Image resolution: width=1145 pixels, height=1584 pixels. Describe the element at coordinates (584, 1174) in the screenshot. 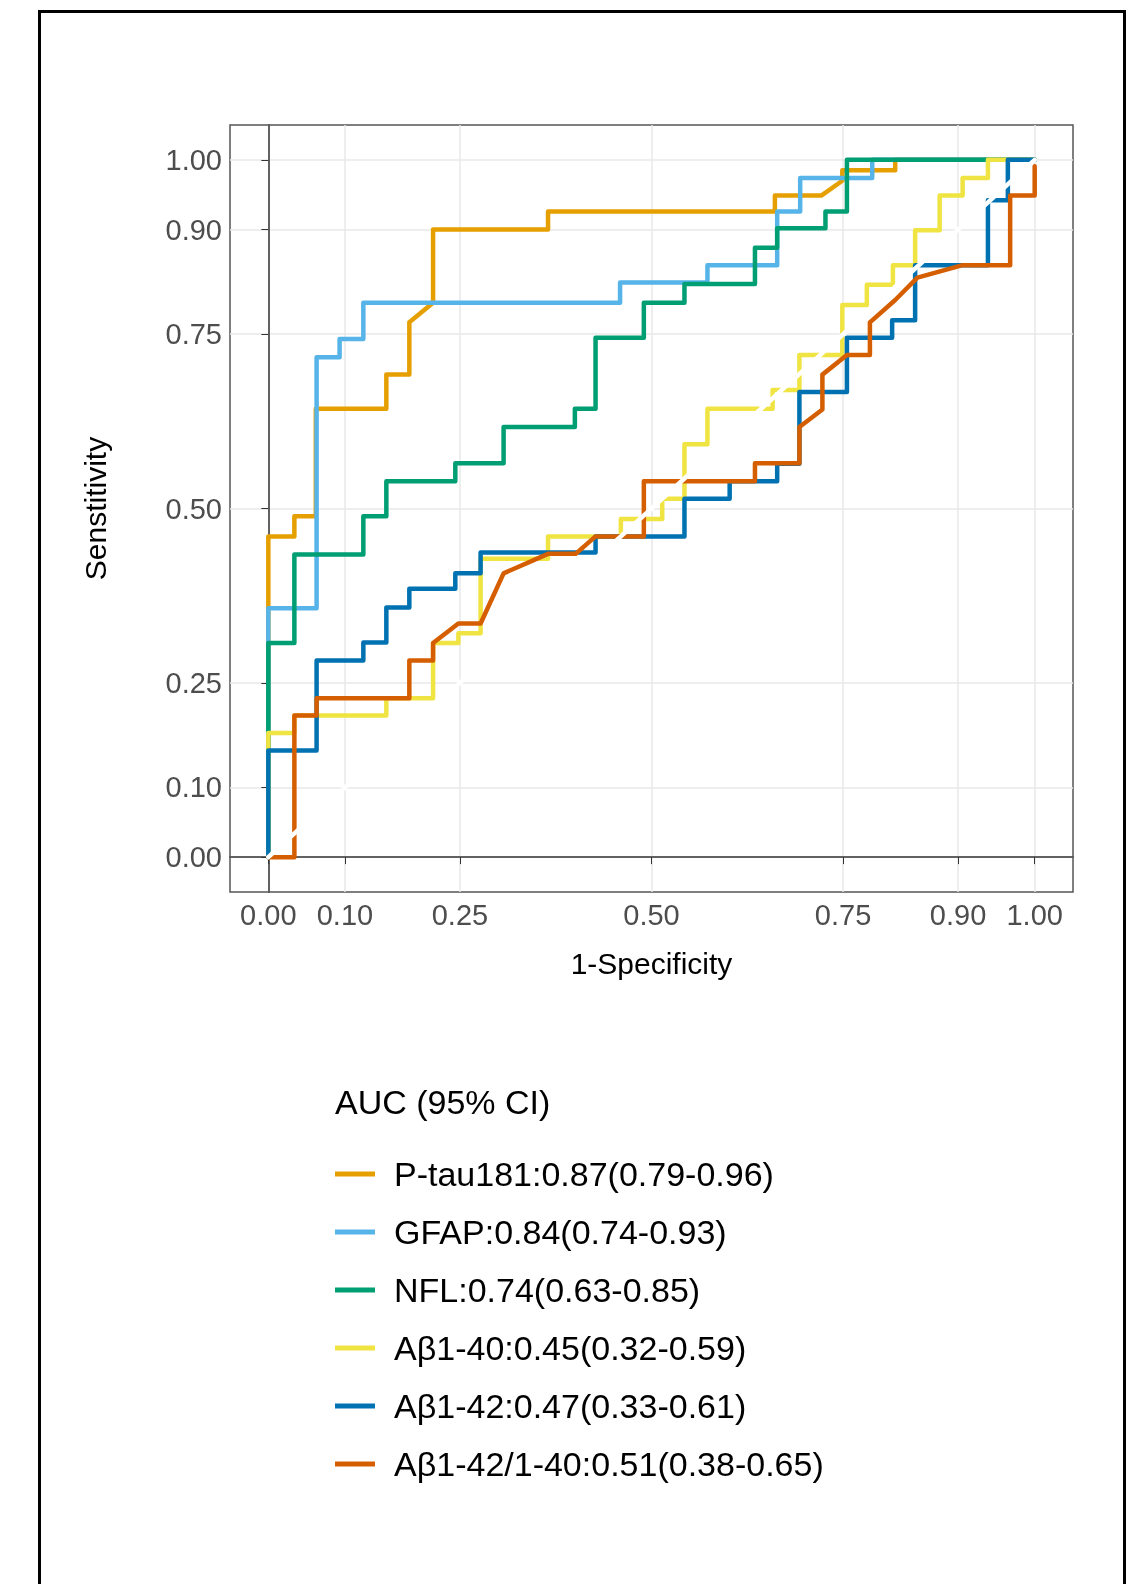

I see `legend-label: P-tau181:0.87(0.79-0.96)` at that location.